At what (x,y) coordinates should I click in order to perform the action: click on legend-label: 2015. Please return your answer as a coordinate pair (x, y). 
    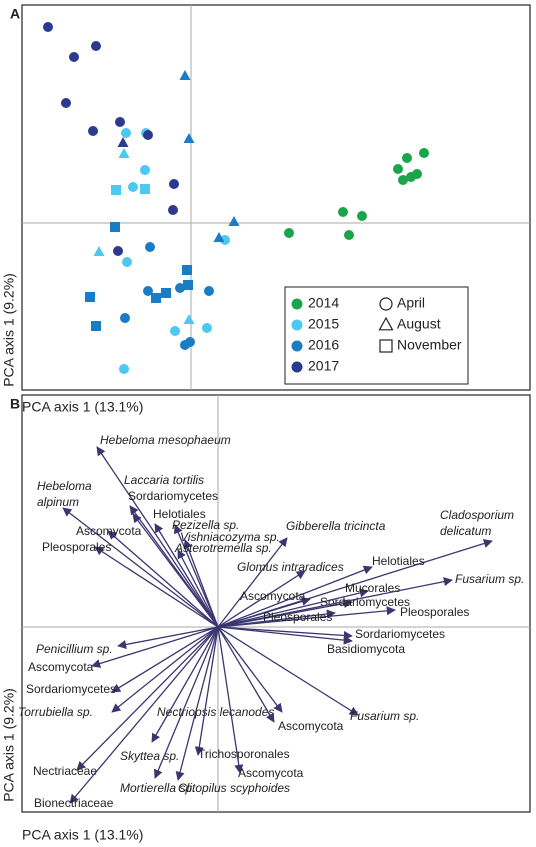
    Looking at the image, I should click on (323, 324).